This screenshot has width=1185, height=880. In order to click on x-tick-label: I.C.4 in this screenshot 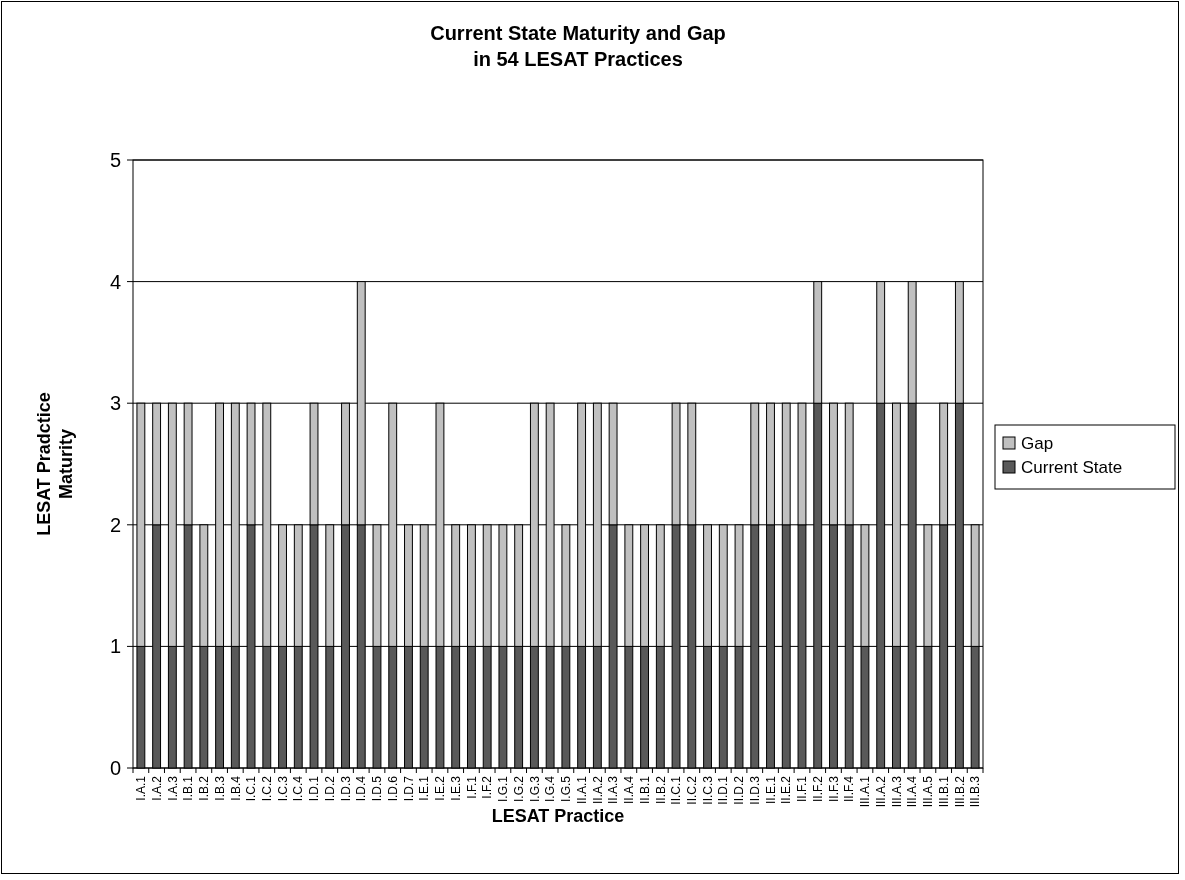, I will do `click(298, 788)`.